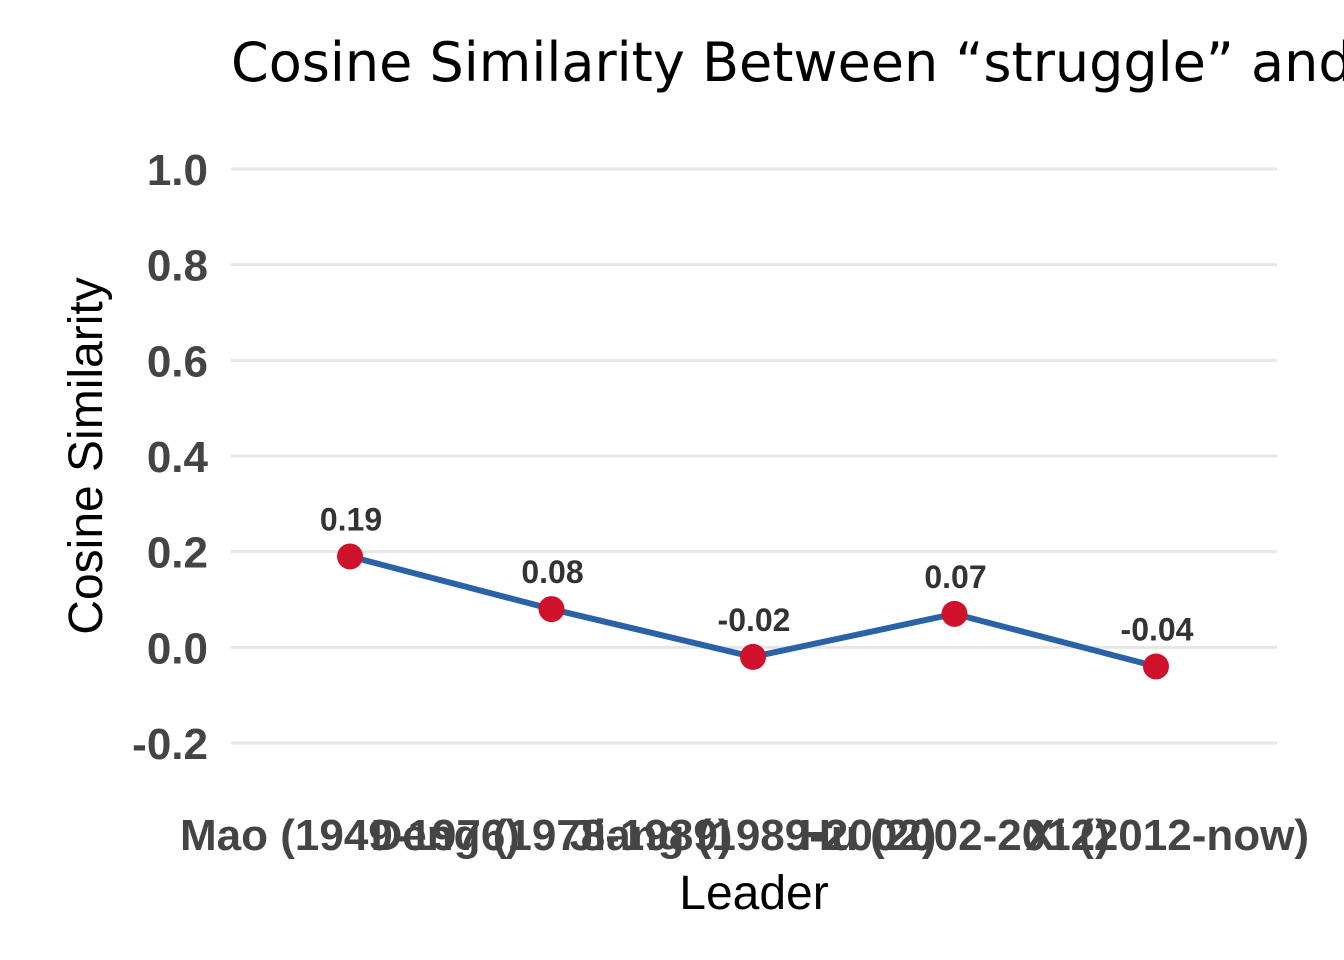 The image size is (1344, 960). What do you see at coordinates (787, 62) in the screenshot?
I see `chart-title: Cosine Similarity Between “struggle” and` at bounding box center [787, 62].